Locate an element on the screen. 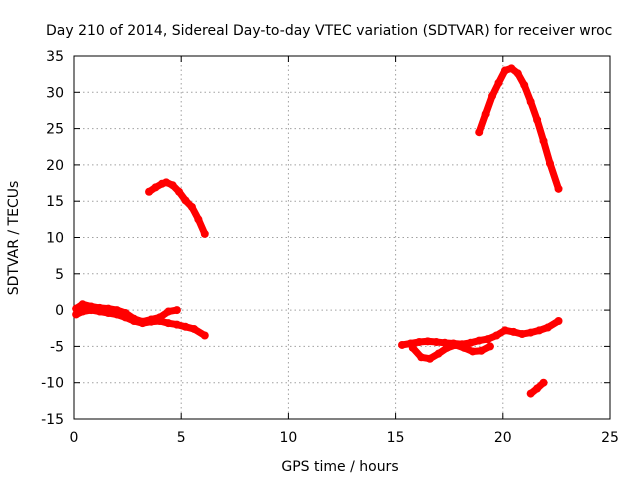 The height and width of the screenshot is (480, 640). x-tick-label: 20 is located at coordinates (503, 438).